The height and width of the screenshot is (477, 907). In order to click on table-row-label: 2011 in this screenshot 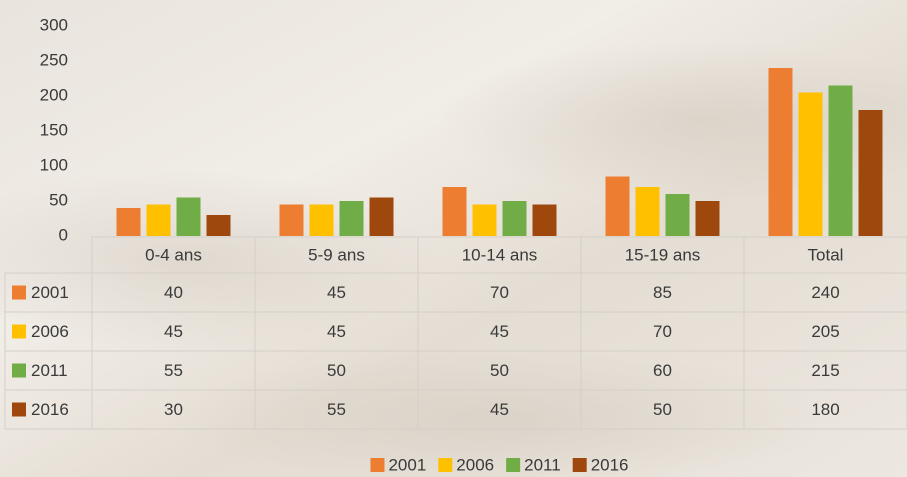, I will do `click(49, 370)`.